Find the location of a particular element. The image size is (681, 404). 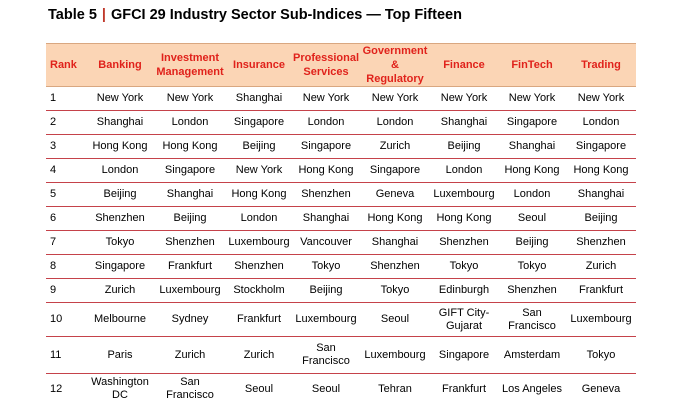

column-header-fintech: FinTech is located at coordinates (532, 65).